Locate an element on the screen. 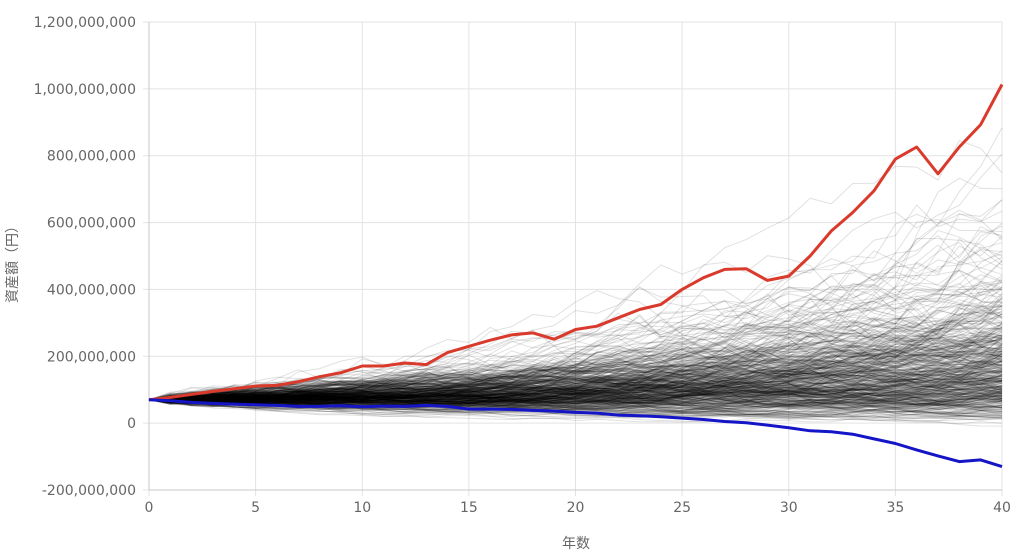  x-tick-label: 20 is located at coordinates (576, 508).